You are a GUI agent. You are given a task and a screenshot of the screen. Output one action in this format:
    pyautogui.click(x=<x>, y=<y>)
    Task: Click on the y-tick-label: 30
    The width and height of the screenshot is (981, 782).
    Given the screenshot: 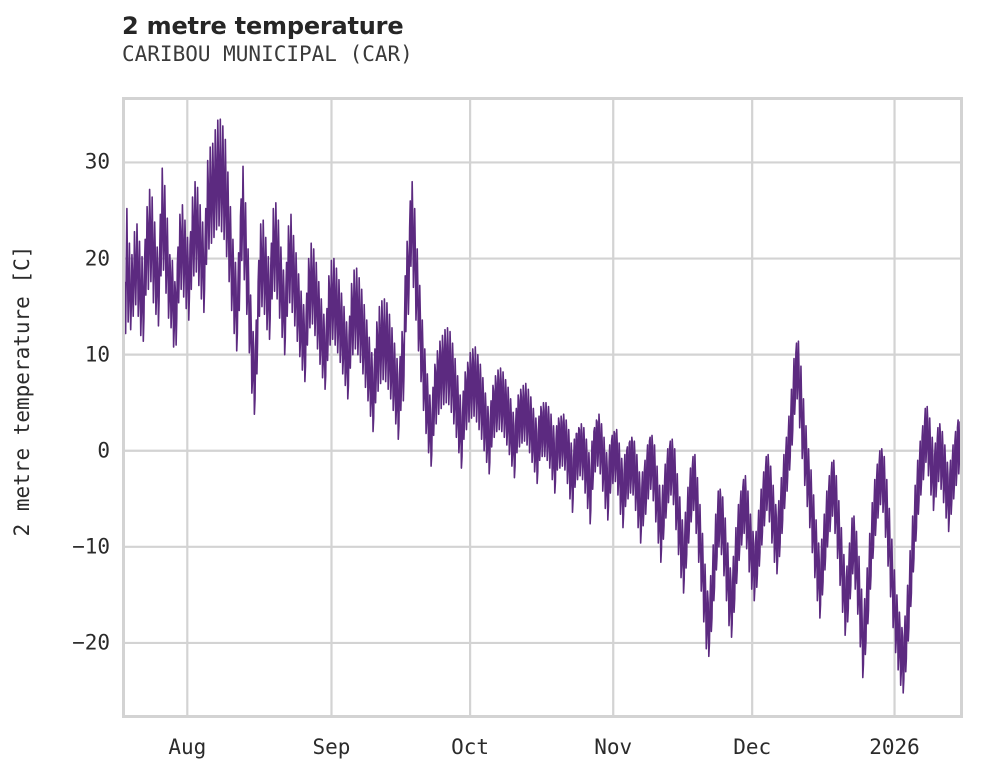 What is the action you would take?
    pyautogui.click(x=97, y=161)
    